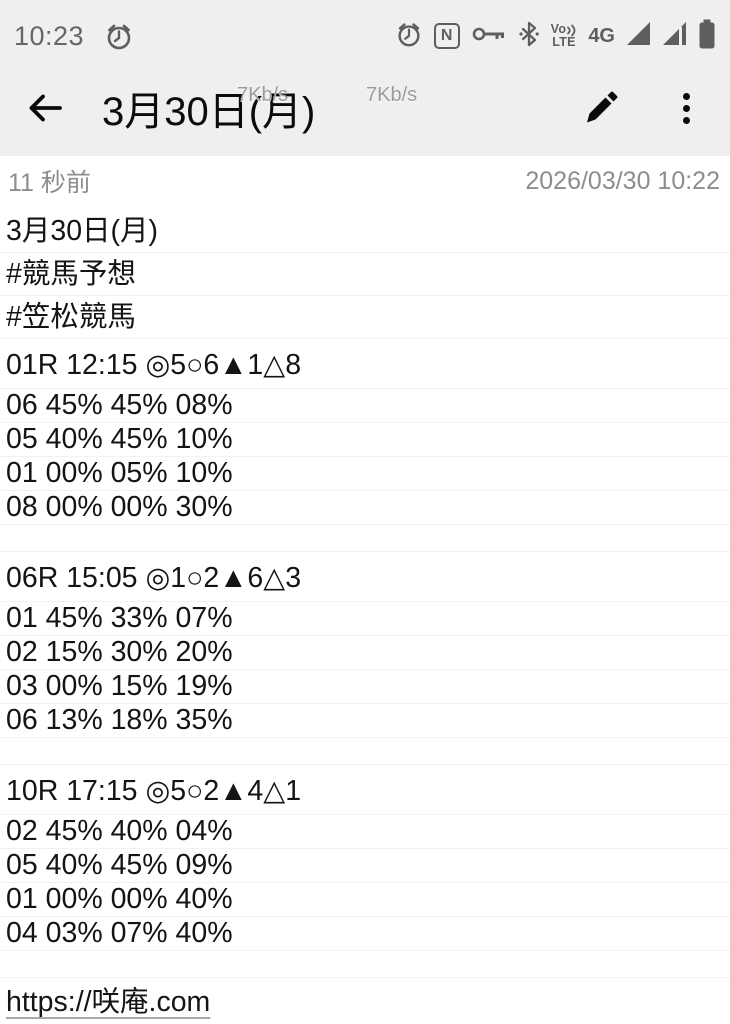  Describe the element at coordinates (365, 406) in the screenshot. I see `note-line: 06 45% 45% 08%` at that location.